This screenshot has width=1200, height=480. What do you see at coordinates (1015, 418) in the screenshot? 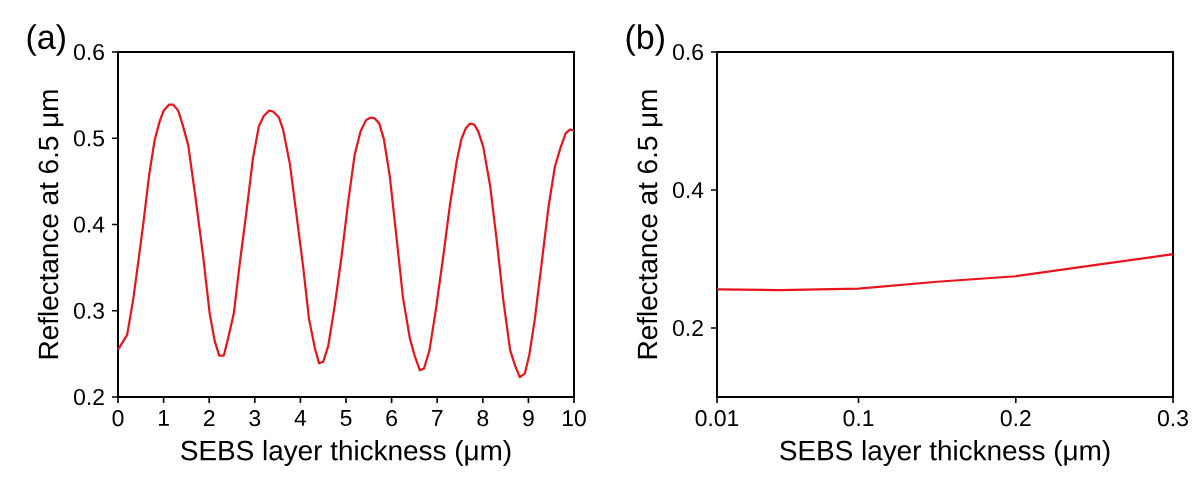
I see `x-tick-label: 0.2` at bounding box center [1015, 418].